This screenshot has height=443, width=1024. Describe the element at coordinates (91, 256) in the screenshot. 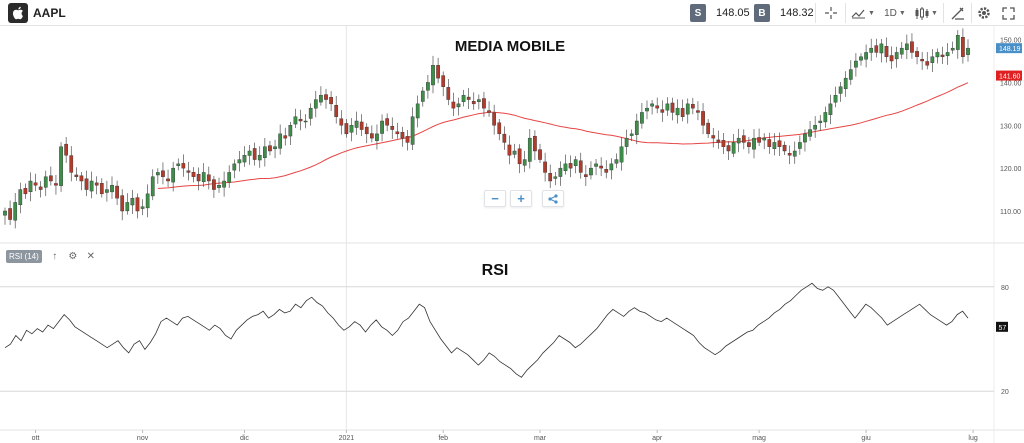

I see `close-icon: ✕` at that location.